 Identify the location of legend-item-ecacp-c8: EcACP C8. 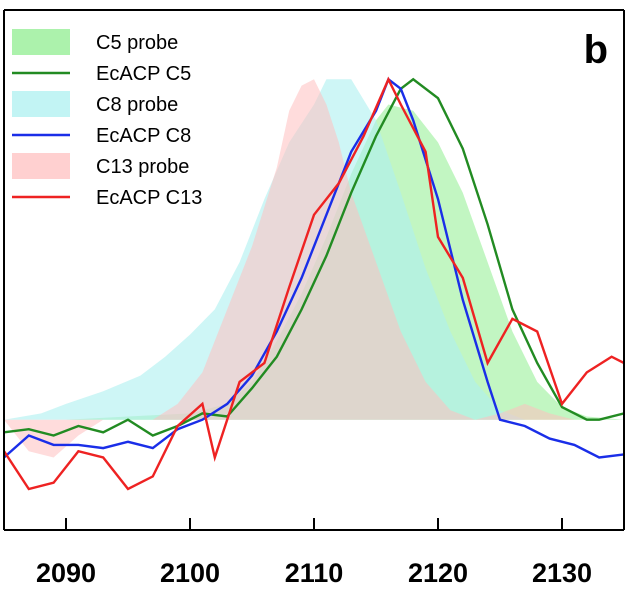
(101, 136).